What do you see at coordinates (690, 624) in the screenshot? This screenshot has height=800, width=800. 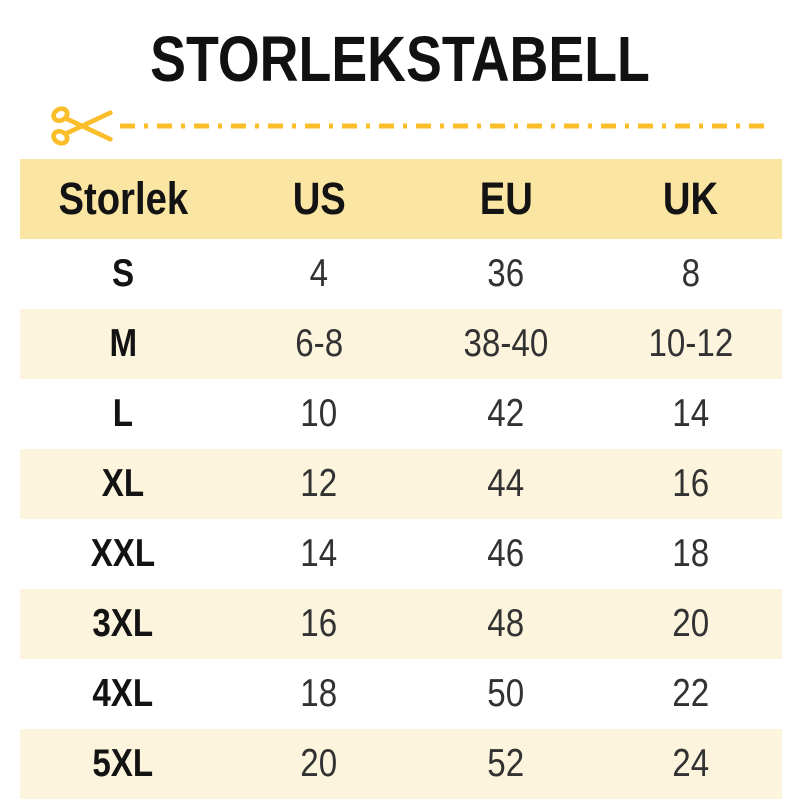 I see `cell-uk: 20` at bounding box center [690, 624].